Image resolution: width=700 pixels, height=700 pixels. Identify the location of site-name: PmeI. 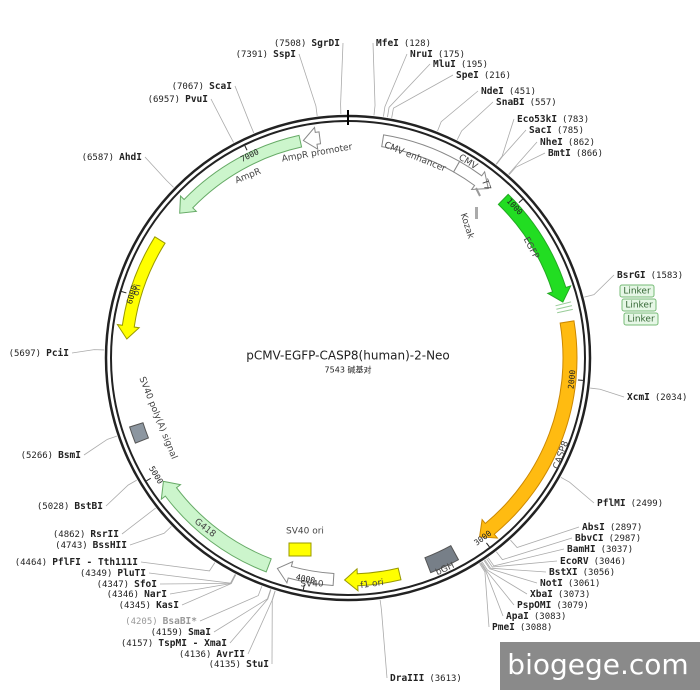
(503, 627).